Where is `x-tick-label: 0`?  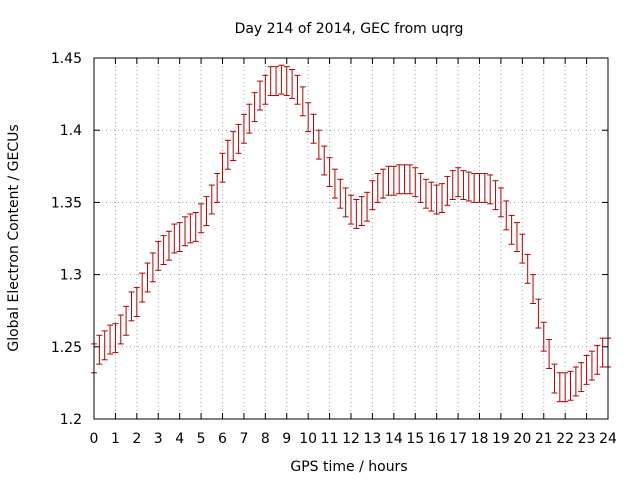
x-tick-label: 0 is located at coordinates (94, 439).